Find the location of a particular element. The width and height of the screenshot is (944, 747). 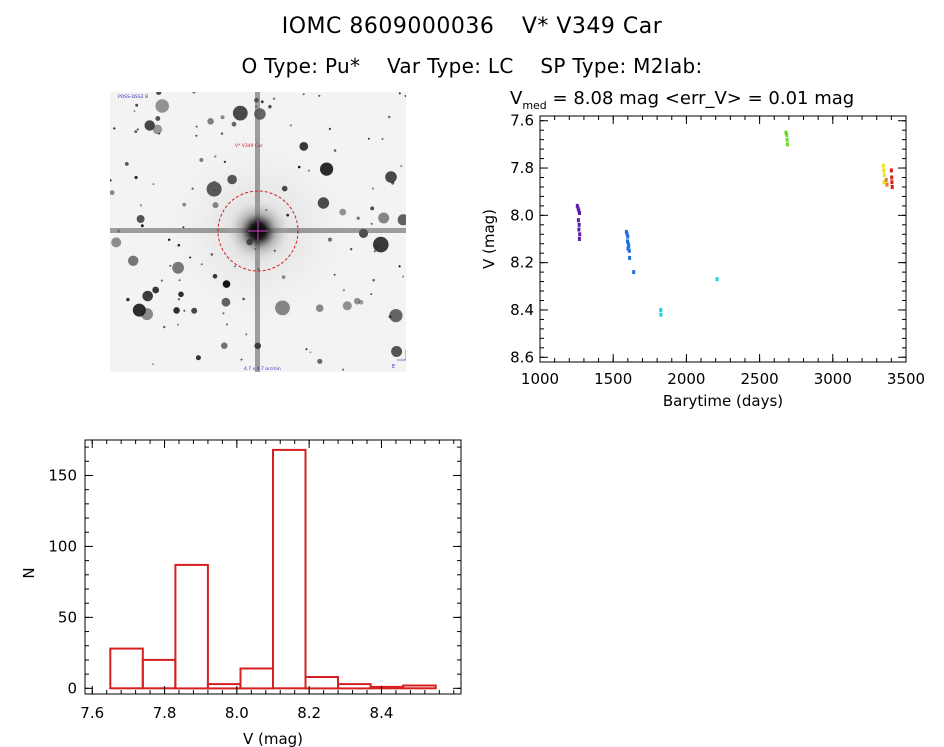

y-tick-label: 150 is located at coordinates (62, 475).